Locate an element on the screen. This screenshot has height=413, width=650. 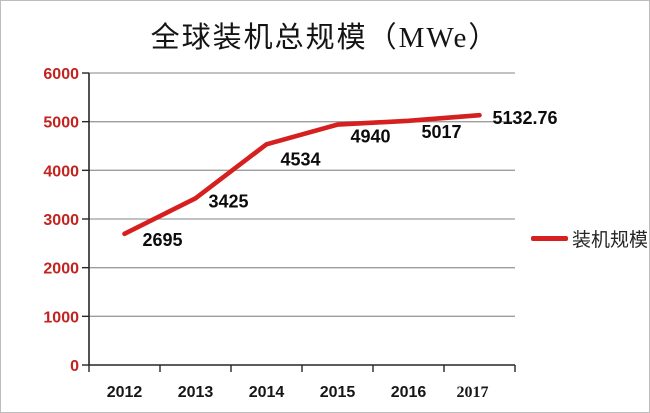
data-point-label: 3425 is located at coordinates (229, 201).